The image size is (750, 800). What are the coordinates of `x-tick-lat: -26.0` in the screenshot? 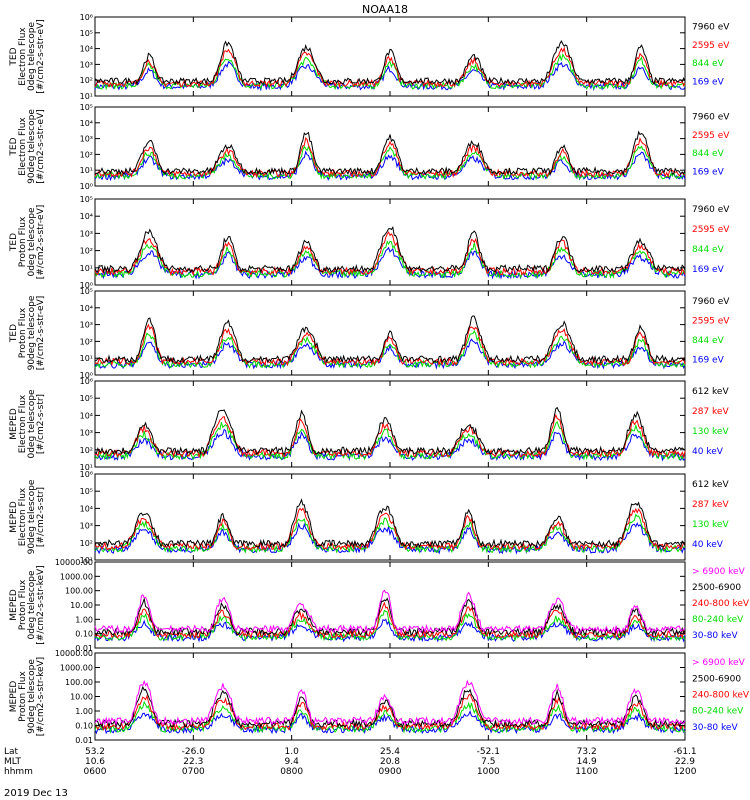 It's located at (194, 752).